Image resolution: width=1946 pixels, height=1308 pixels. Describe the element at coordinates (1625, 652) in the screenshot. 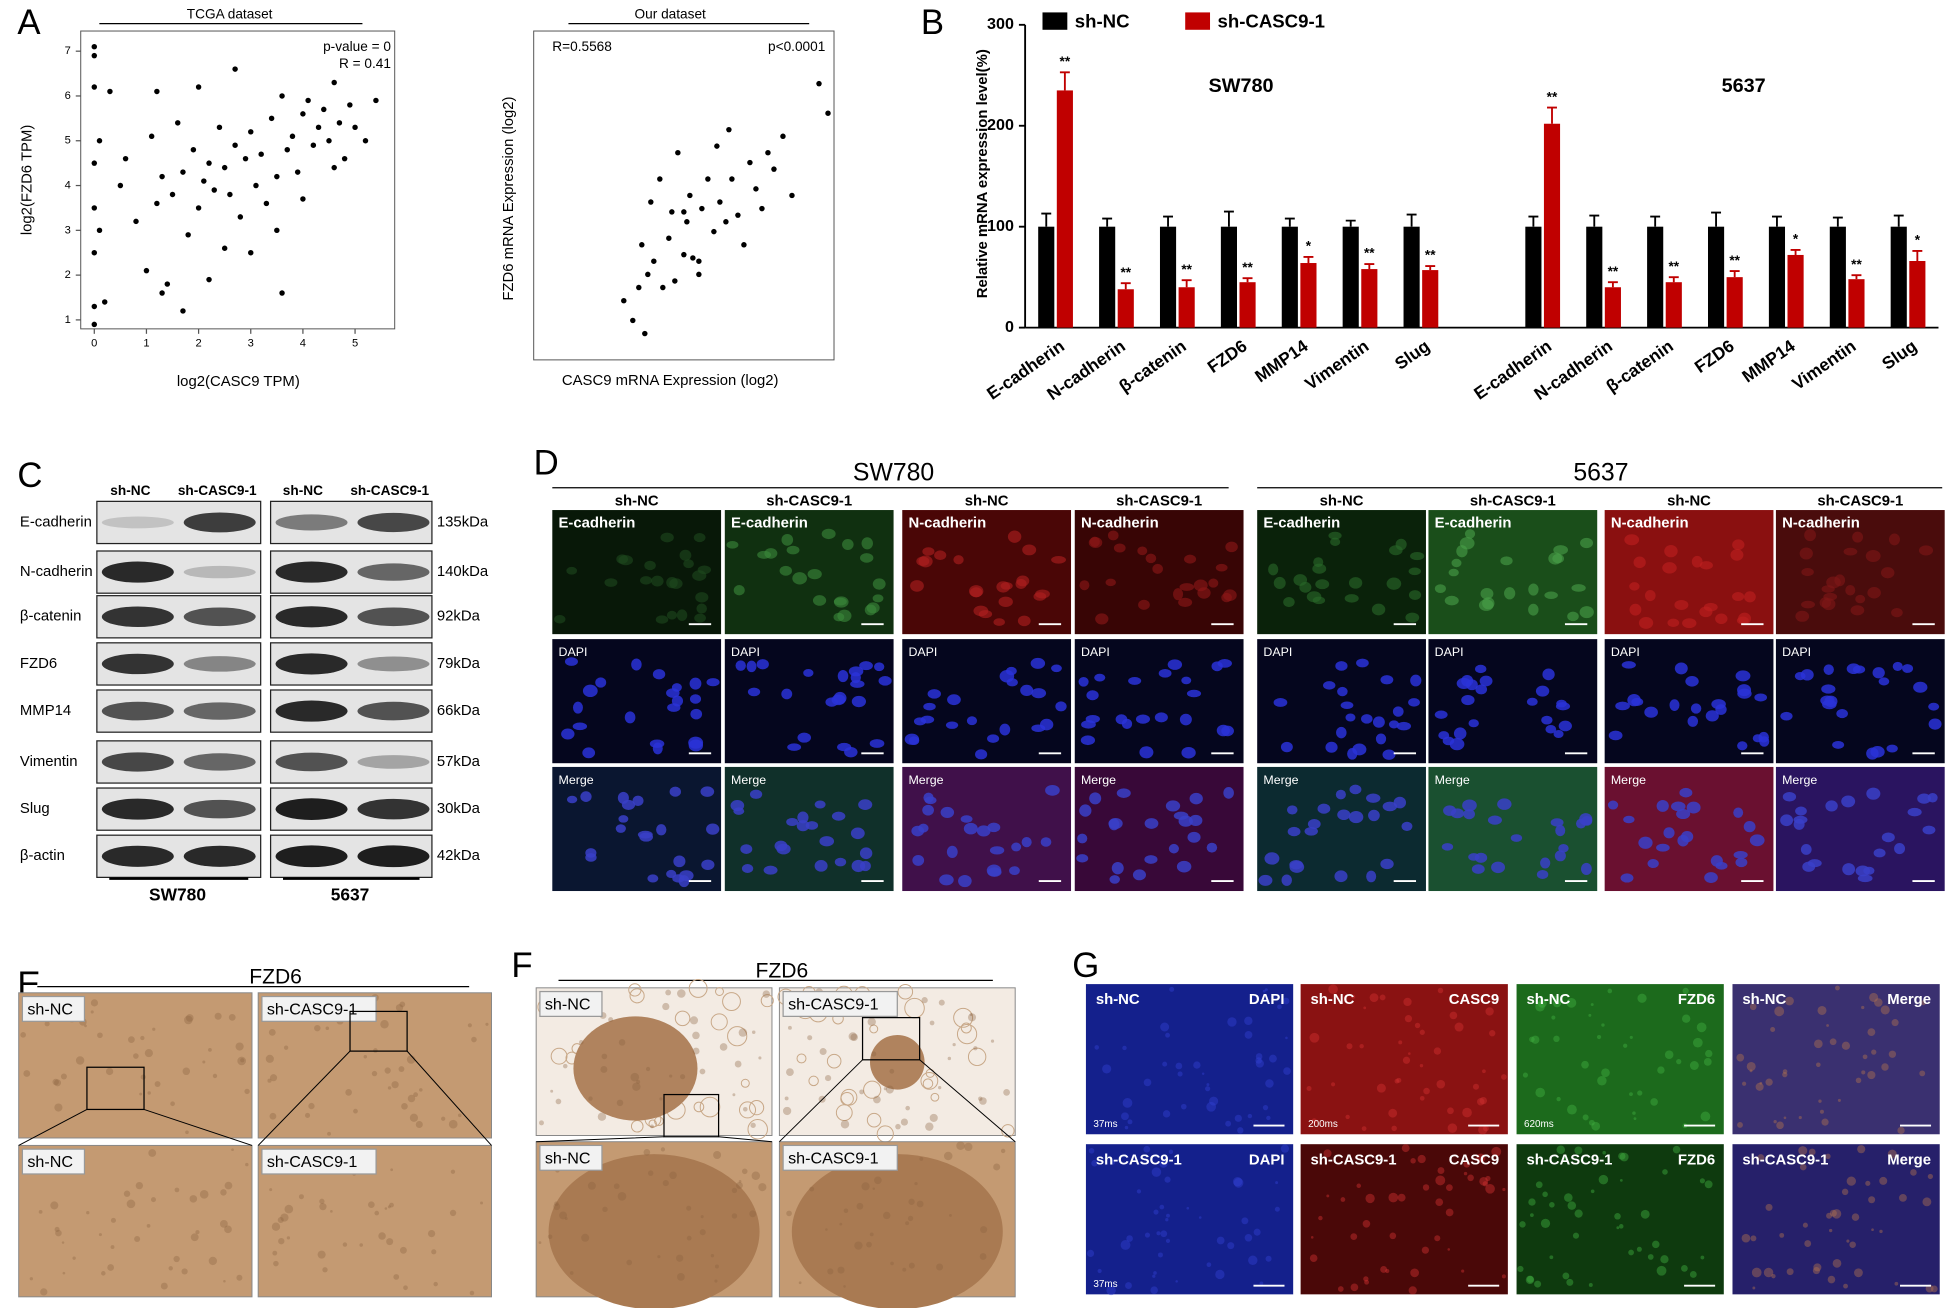

I see `channel-label: DAPI` at that location.